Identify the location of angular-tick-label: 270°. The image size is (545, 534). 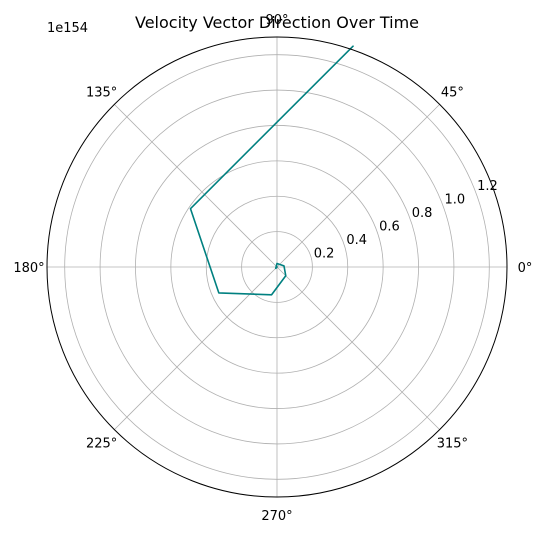
(276, 516).